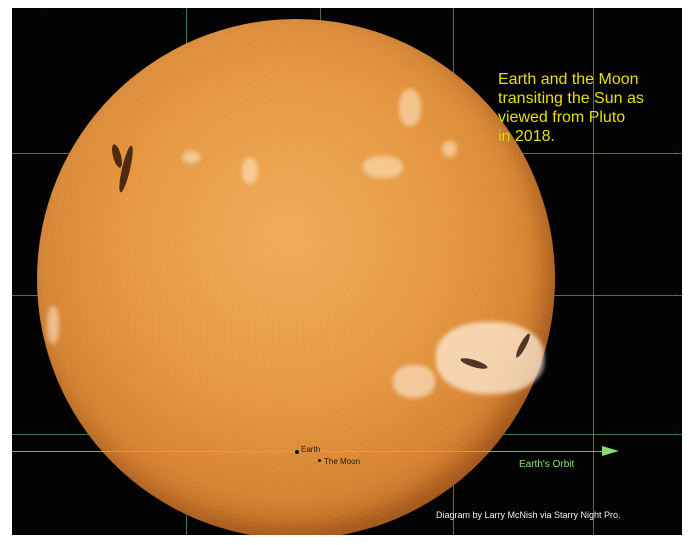  What do you see at coordinates (319, 460) in the screenshot?
I see `moon-marker` at bounding box center [319, 460].